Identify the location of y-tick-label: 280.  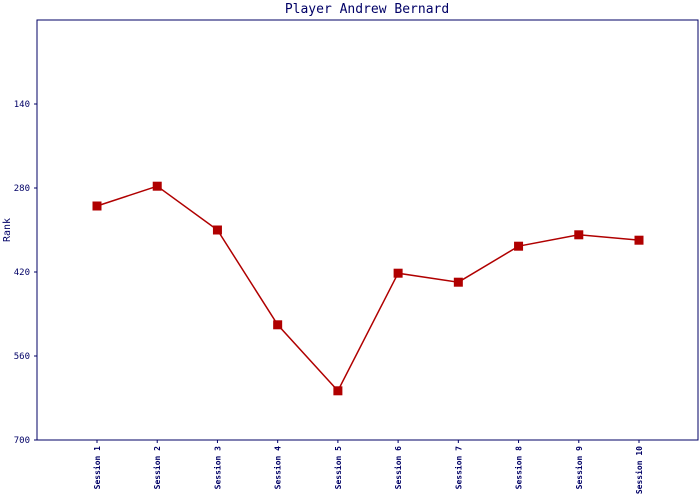
(22, 189).